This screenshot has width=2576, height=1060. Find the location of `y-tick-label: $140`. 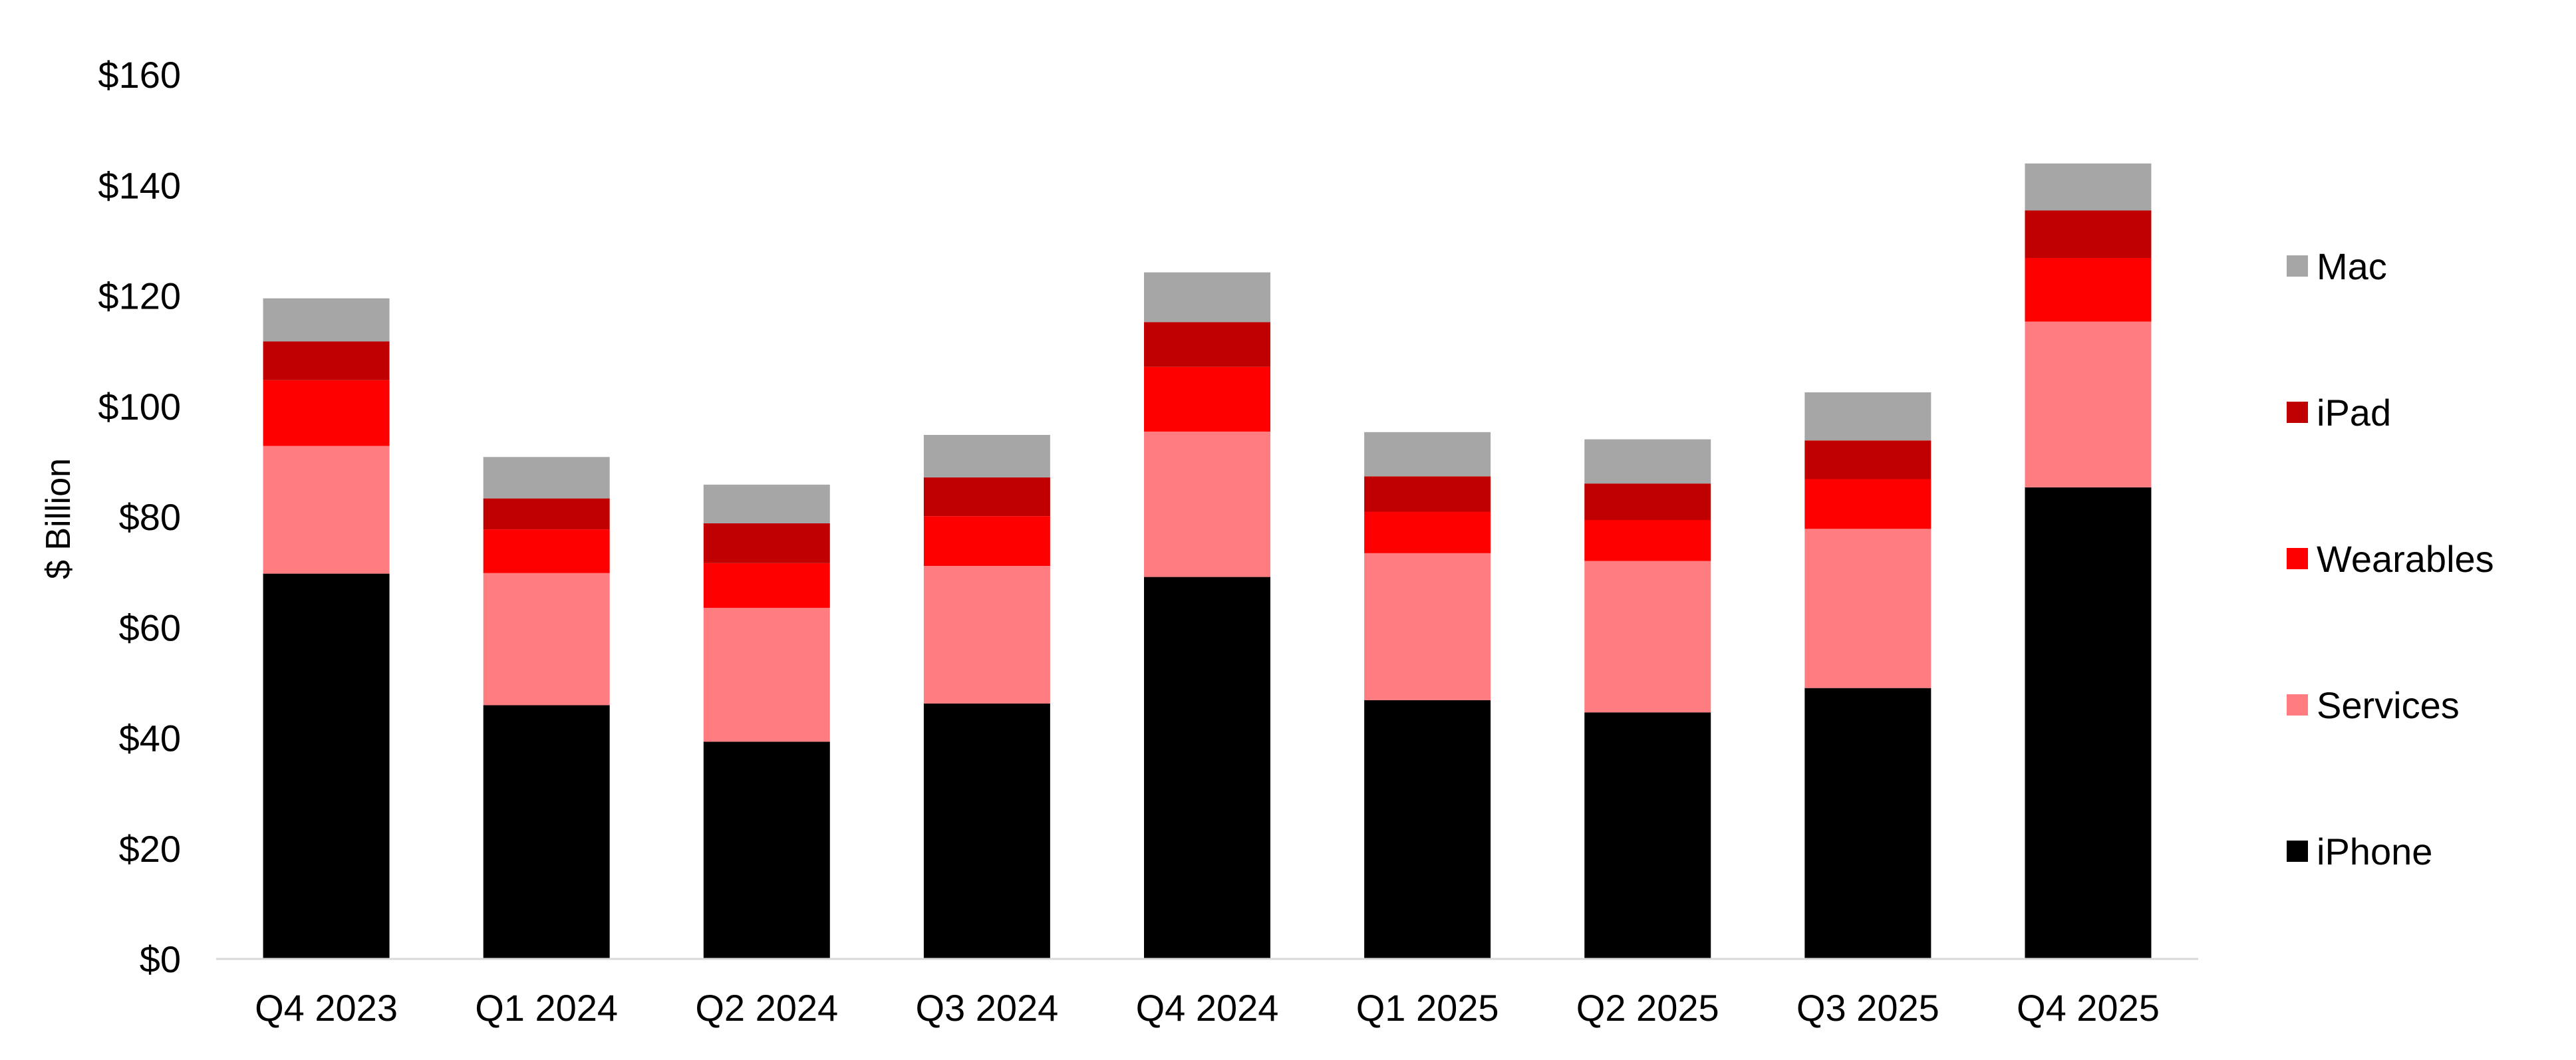

y-tick-label: $140 is located at coordinates (139, 185).